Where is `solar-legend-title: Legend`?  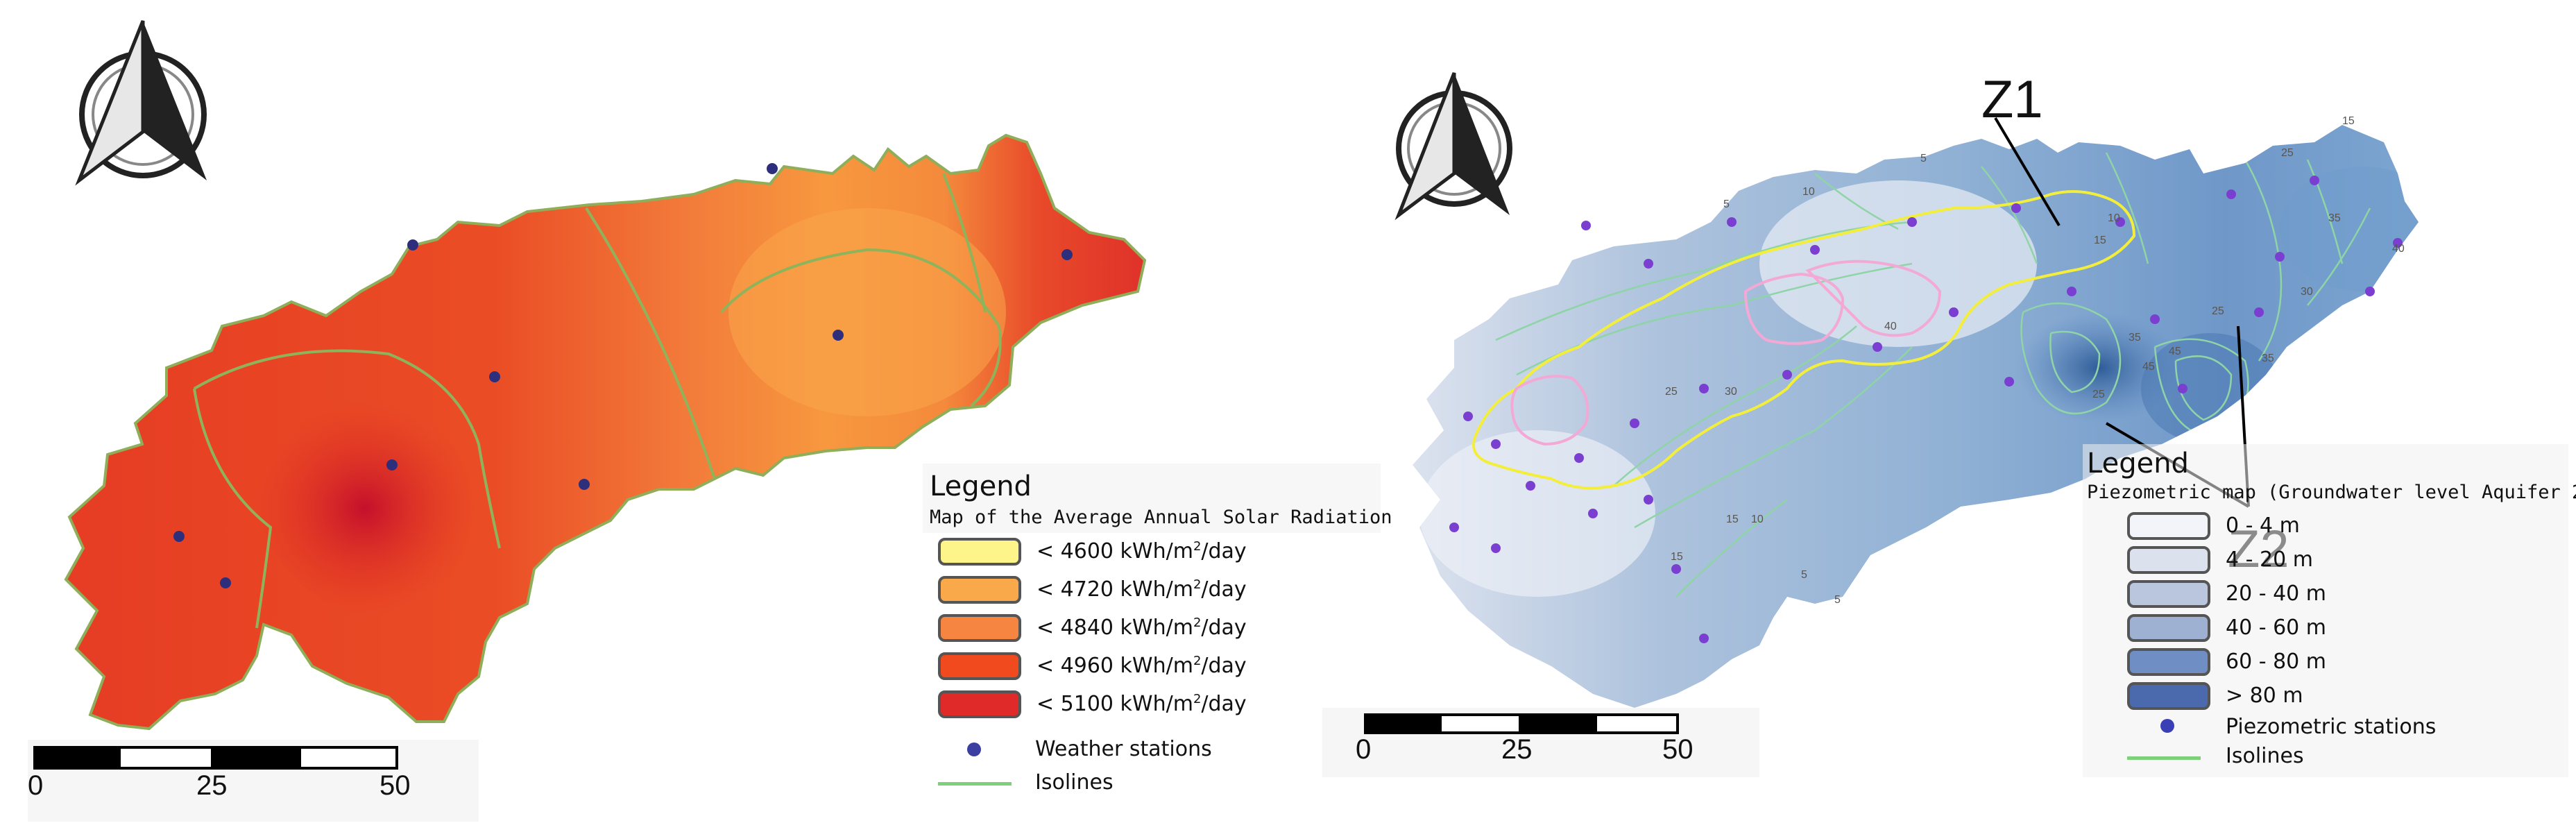 solar-legend-title: Legend is located at coordinates (981, 486).